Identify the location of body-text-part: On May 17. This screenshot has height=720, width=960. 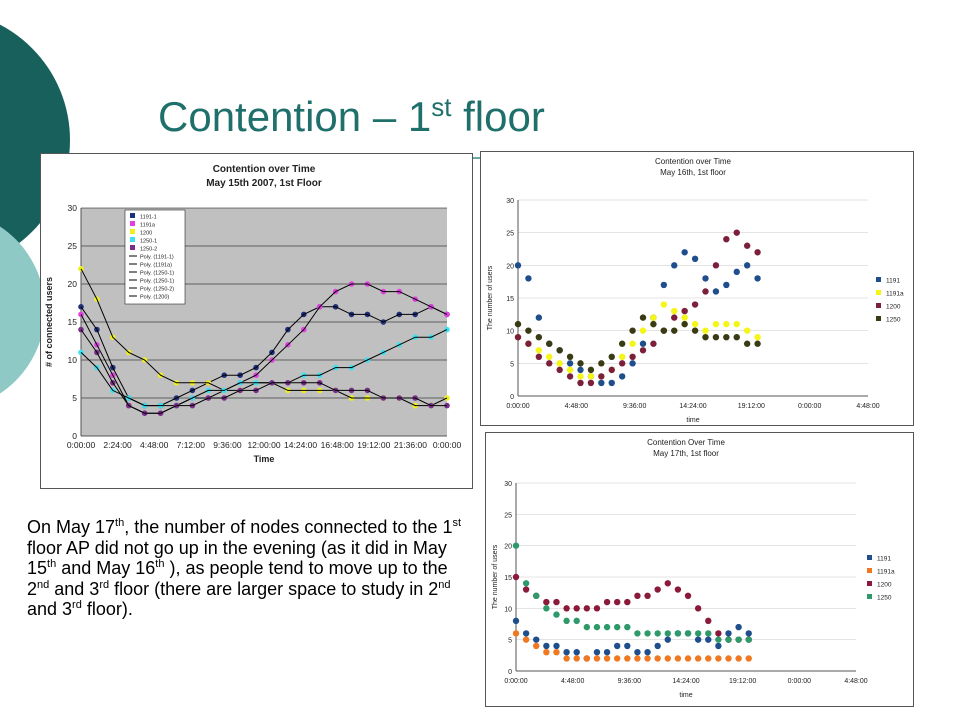
(71, 527).